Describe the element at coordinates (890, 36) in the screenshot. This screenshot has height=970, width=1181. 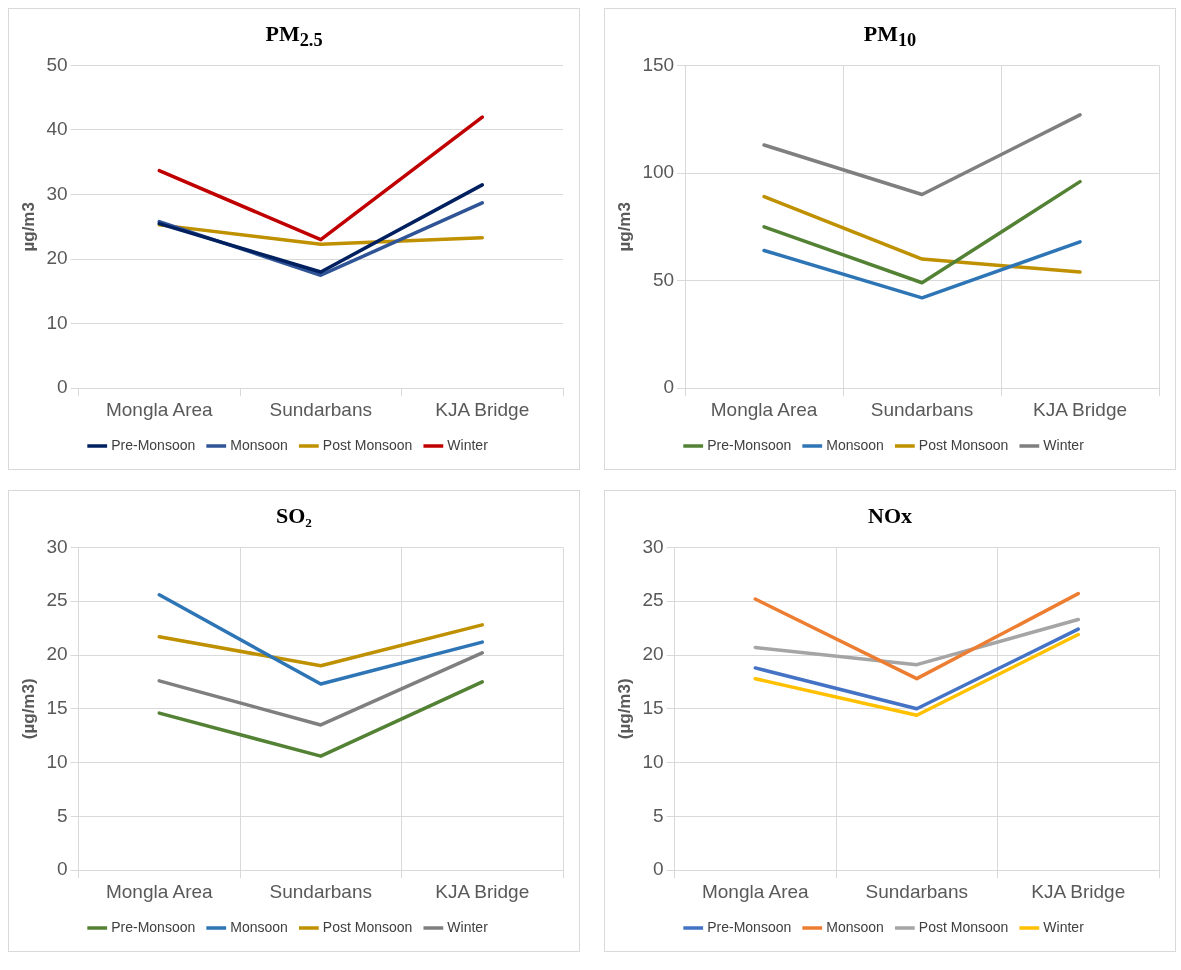
I see `chart-title: PM$_{10}$` at that location.